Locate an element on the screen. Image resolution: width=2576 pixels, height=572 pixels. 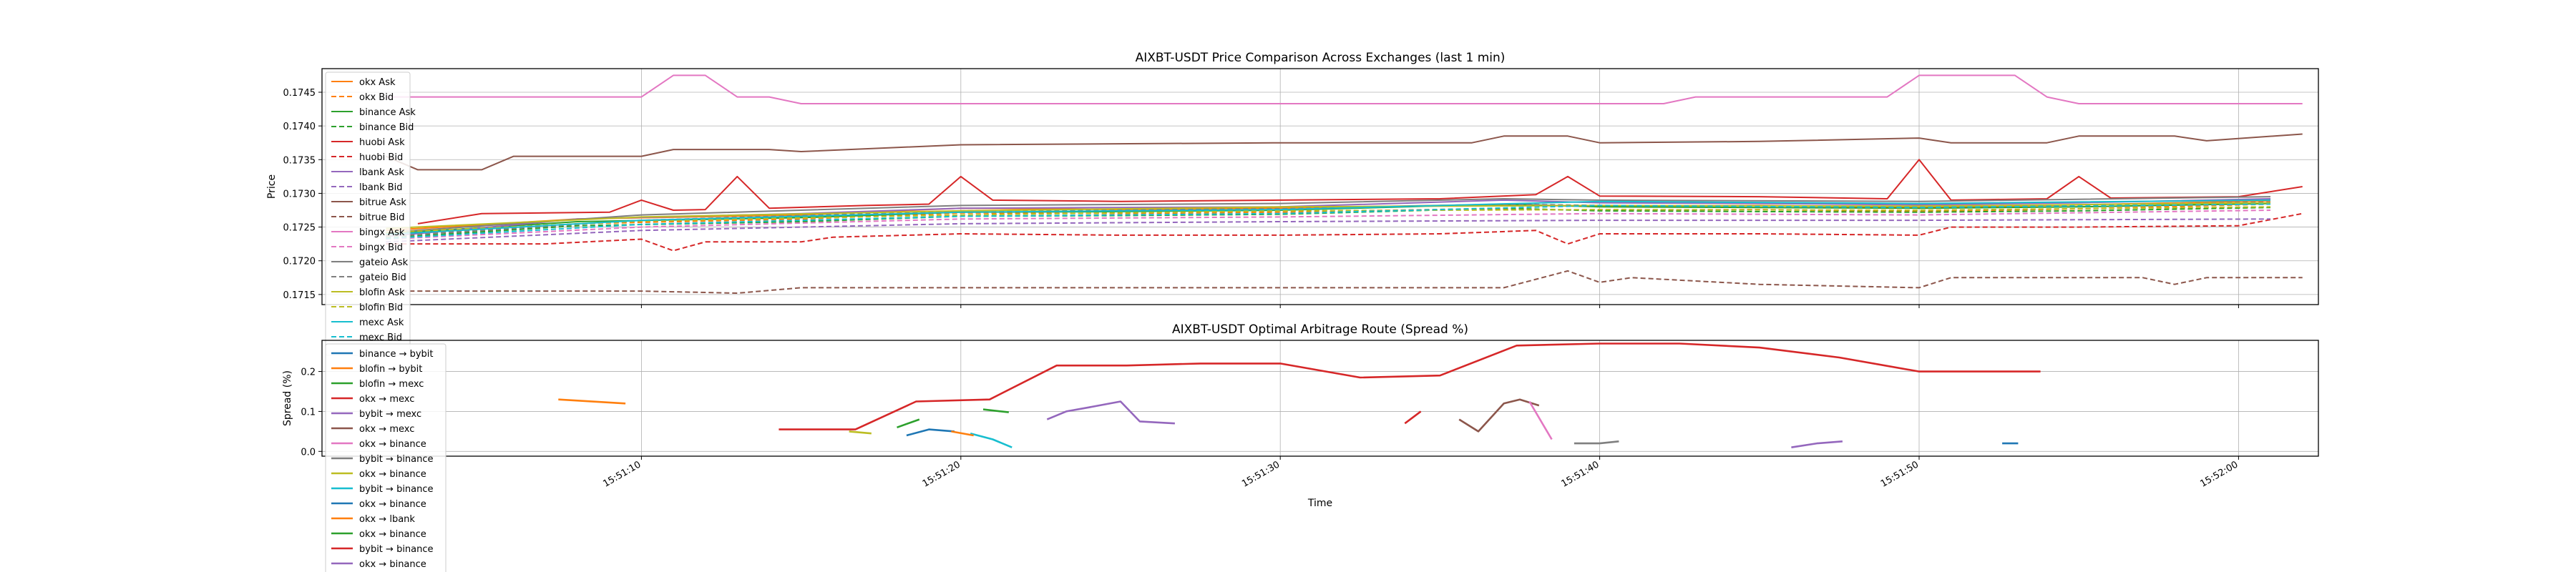
spread-y-axis-label: Spread (%) is located at coordinates (287, 398).